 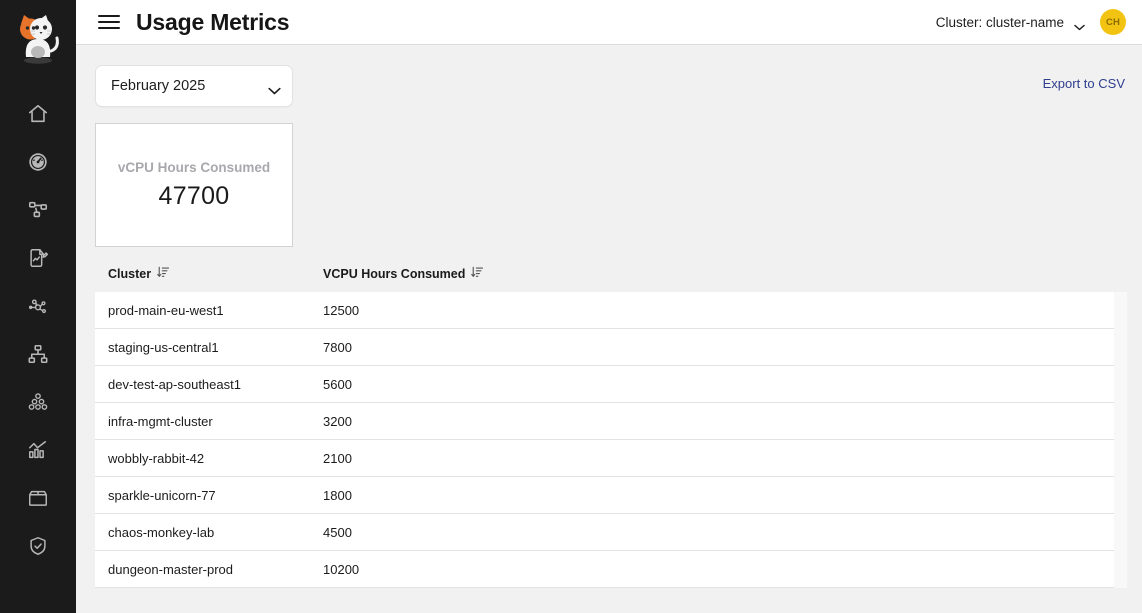 I want to click on table-row: staging-us-central1 7800, so click(x=604, y=347).